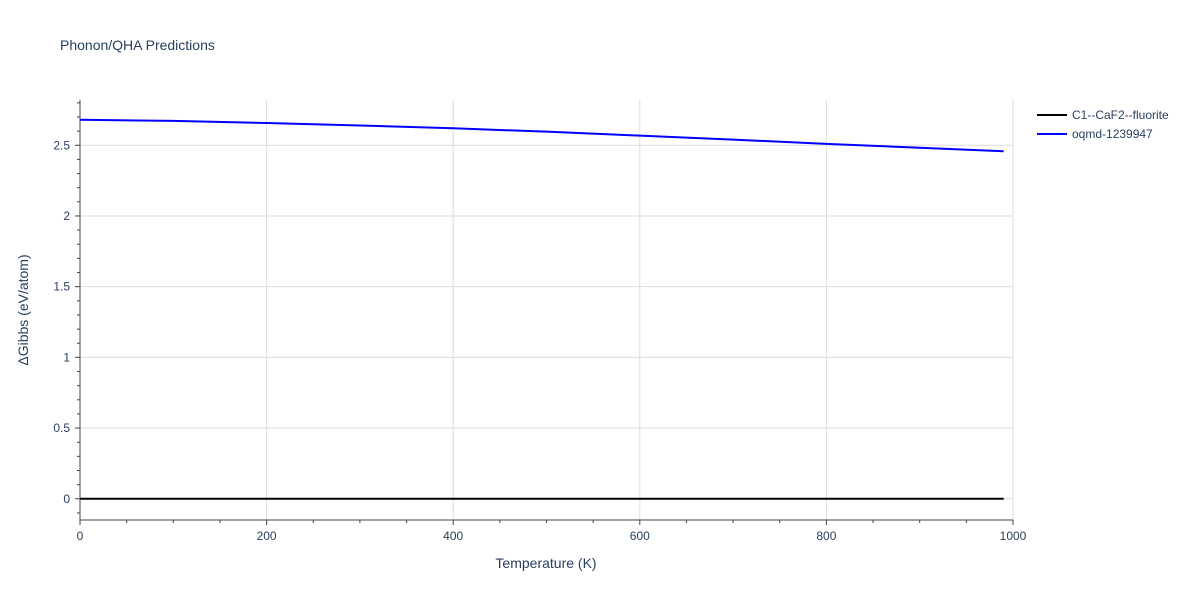  What do you see at coordinates (1013, 536) in the screenshot?
I see `x-tick-label: 1000` at bounding box center [1013, 536].